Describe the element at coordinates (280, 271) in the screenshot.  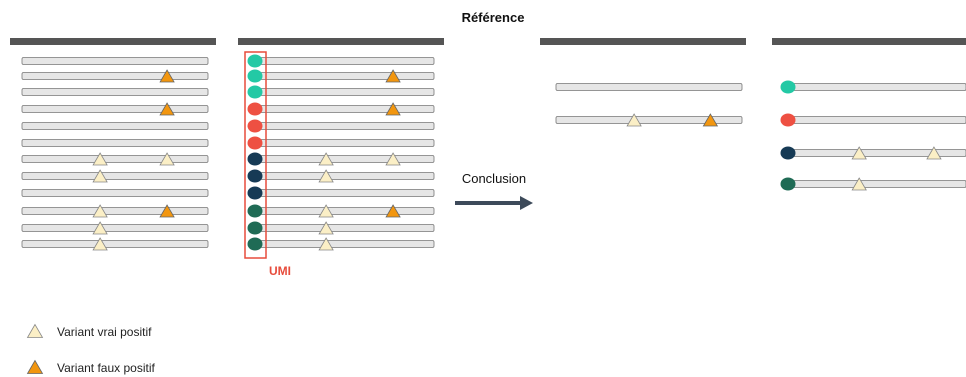
I see `umi-label: UMI` at that location.